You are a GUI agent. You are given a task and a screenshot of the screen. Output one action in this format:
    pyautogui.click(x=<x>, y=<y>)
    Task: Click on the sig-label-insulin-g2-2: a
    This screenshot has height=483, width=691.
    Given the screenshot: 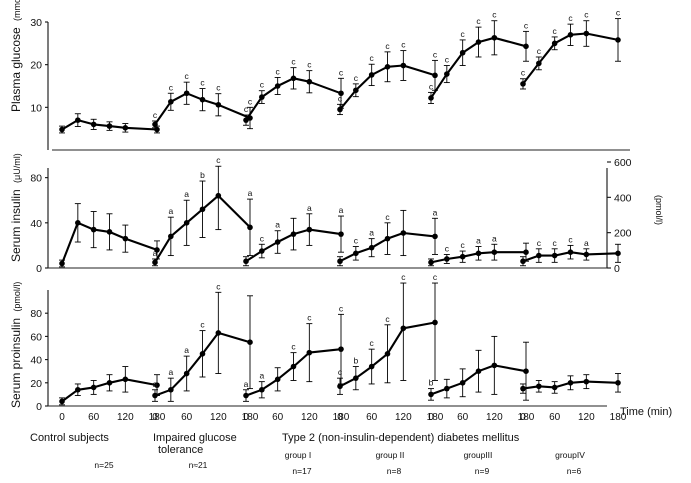 What is the action you would take?
    pyautogui.click(x=371, y=233)
    